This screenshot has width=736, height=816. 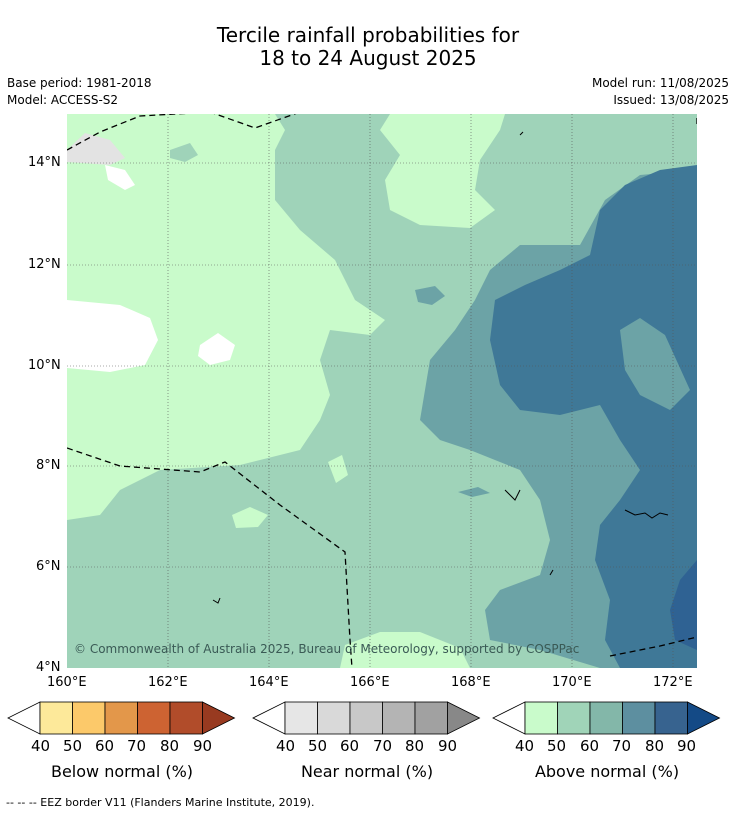 I want to click on map-title-line1: Tercile rainfall probabilities for, so click(x=368, y=35).